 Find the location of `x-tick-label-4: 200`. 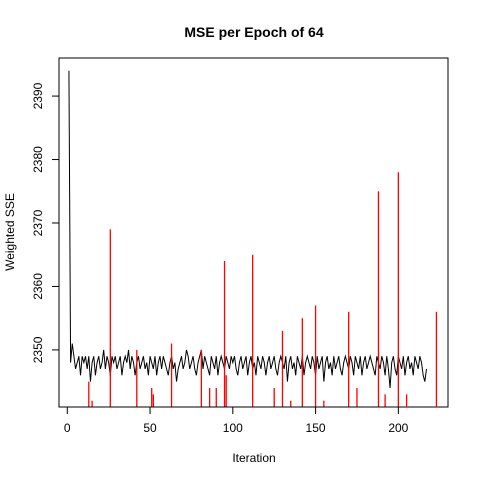

x-tick-label-4: 200 is located at coordinates (398, 428).